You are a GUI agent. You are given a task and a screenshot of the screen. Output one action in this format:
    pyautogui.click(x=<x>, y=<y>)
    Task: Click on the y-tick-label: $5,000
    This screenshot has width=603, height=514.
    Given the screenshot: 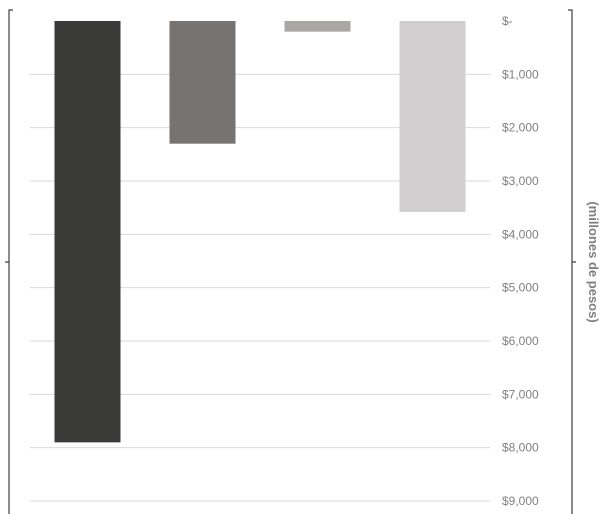 What is the action you would take?
    pyautogui.click(x=520, y=288)
    